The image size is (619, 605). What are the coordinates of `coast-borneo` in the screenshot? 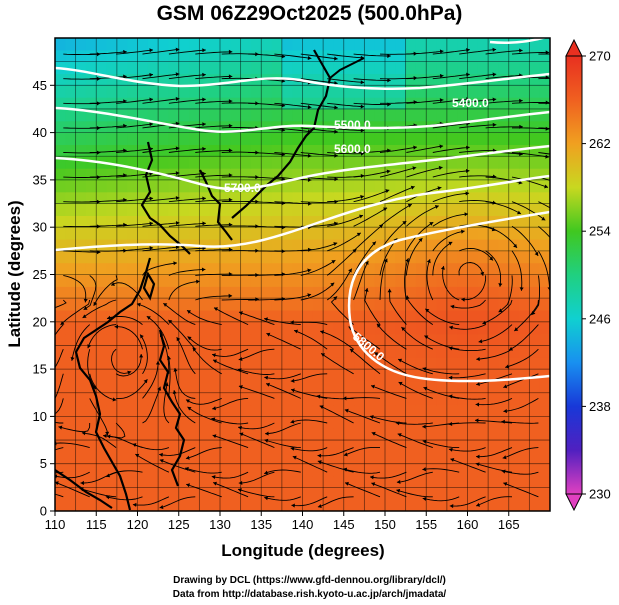 It's located at (84, 489).